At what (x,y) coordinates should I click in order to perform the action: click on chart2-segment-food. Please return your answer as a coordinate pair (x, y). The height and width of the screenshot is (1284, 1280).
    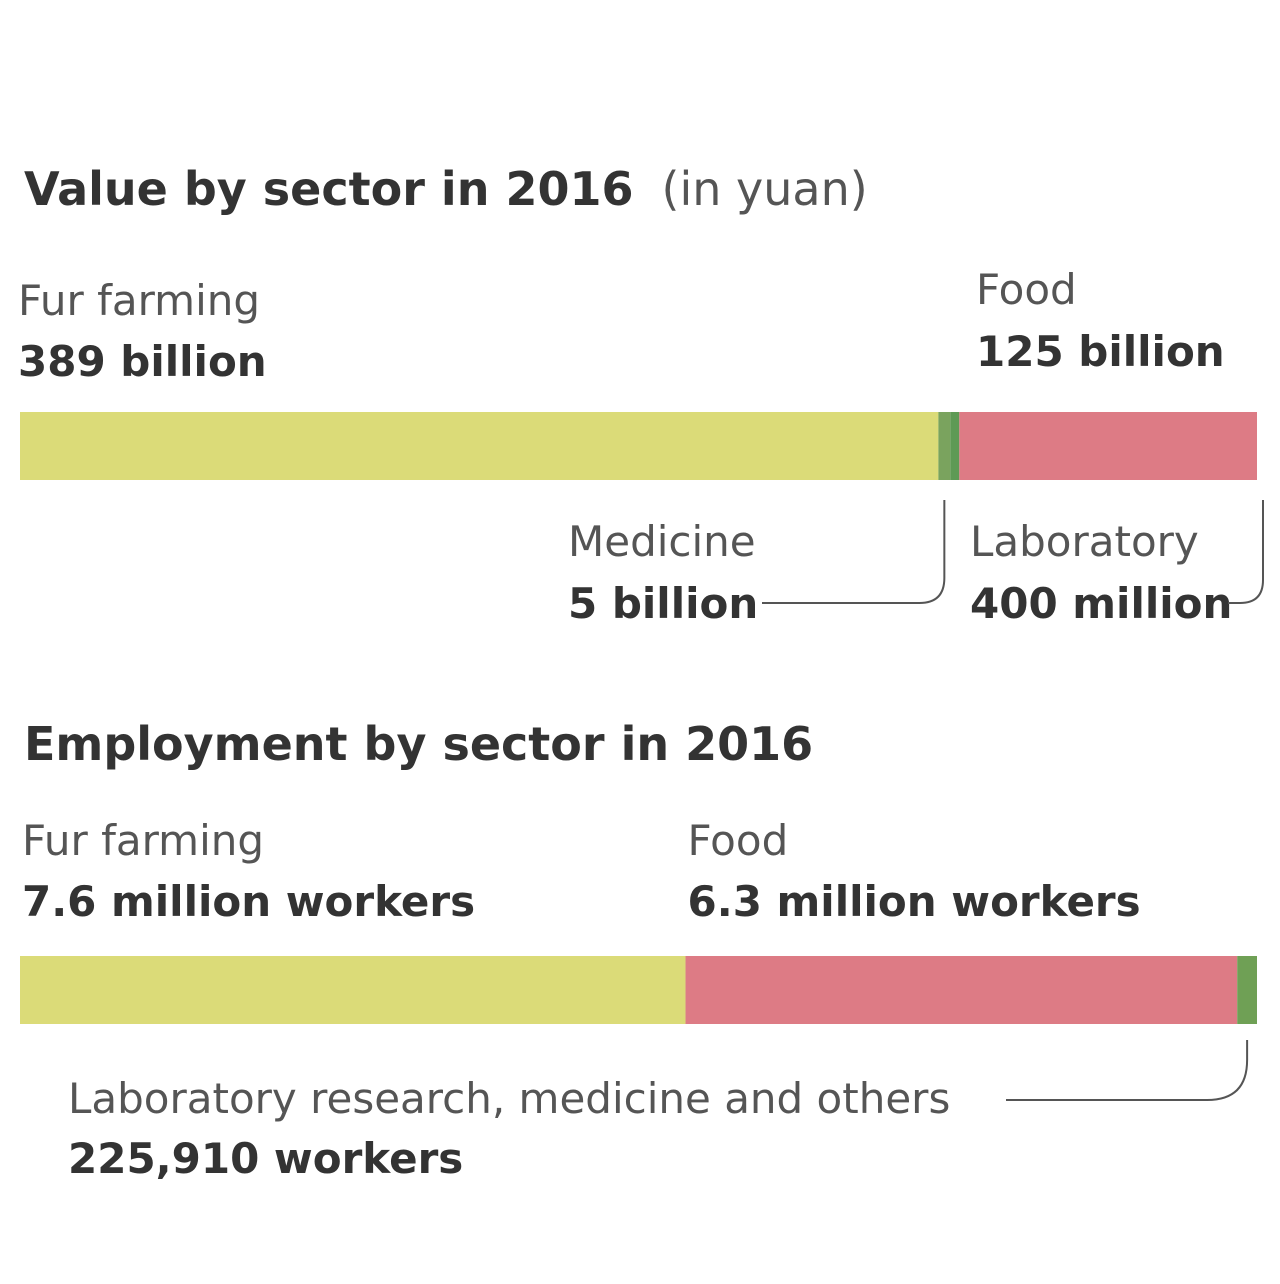
    Looking at the image, I should click on (961, 990).